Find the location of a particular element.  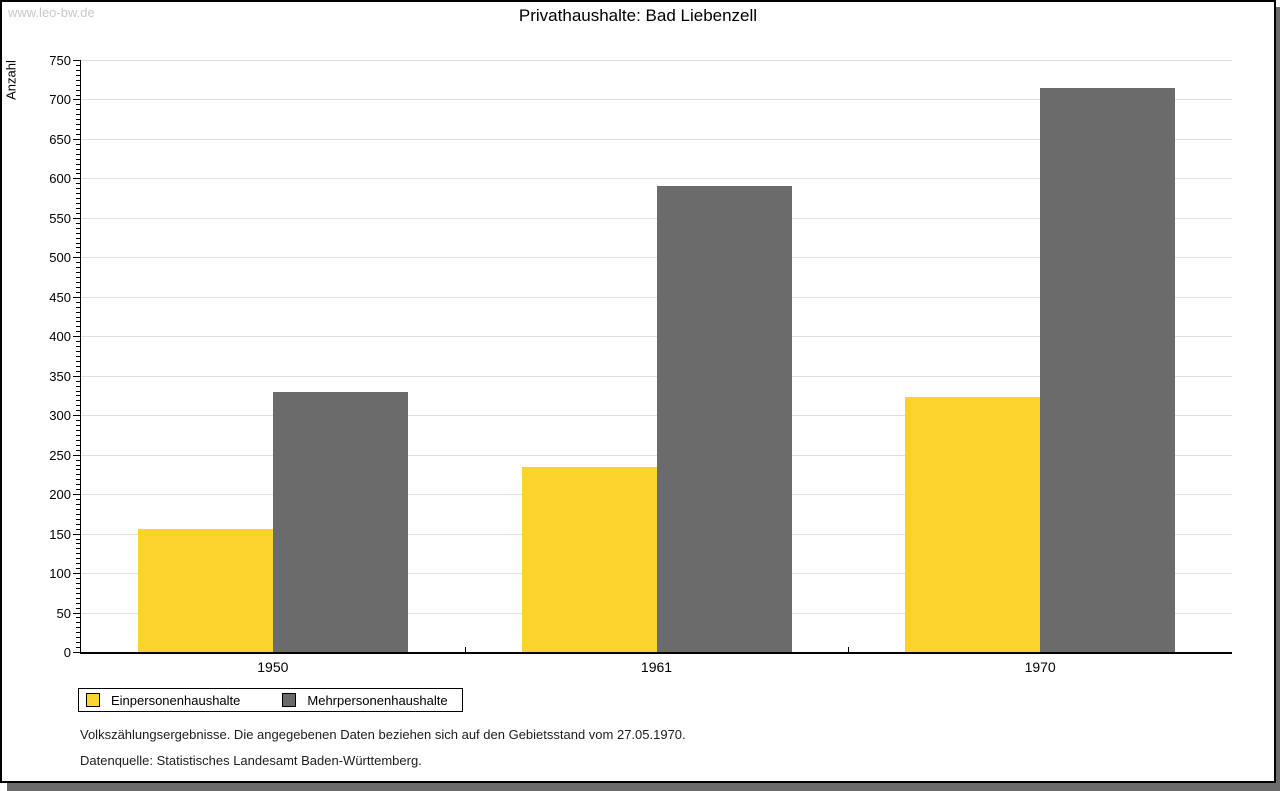

y-axis-tick-label: 750 is located at coordinates (60, 60).